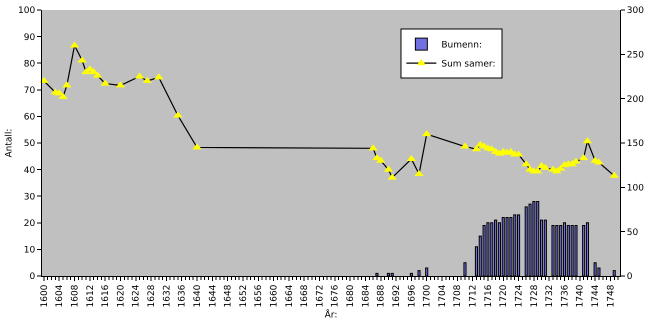 This screenshot has height=324, width=650. What do you see at coordinates (30, 37) in the screenshot?
I see `y-tick-label: 90` at bounding box center [30, 37].